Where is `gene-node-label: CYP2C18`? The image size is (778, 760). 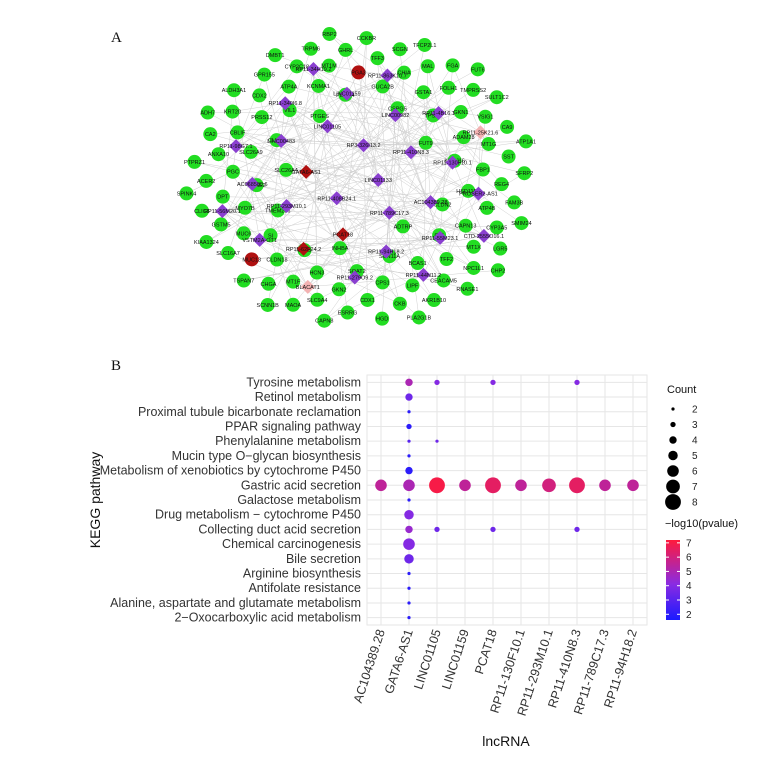 gene-node-label: CYP2C18 is located at coordinates (297, 67).